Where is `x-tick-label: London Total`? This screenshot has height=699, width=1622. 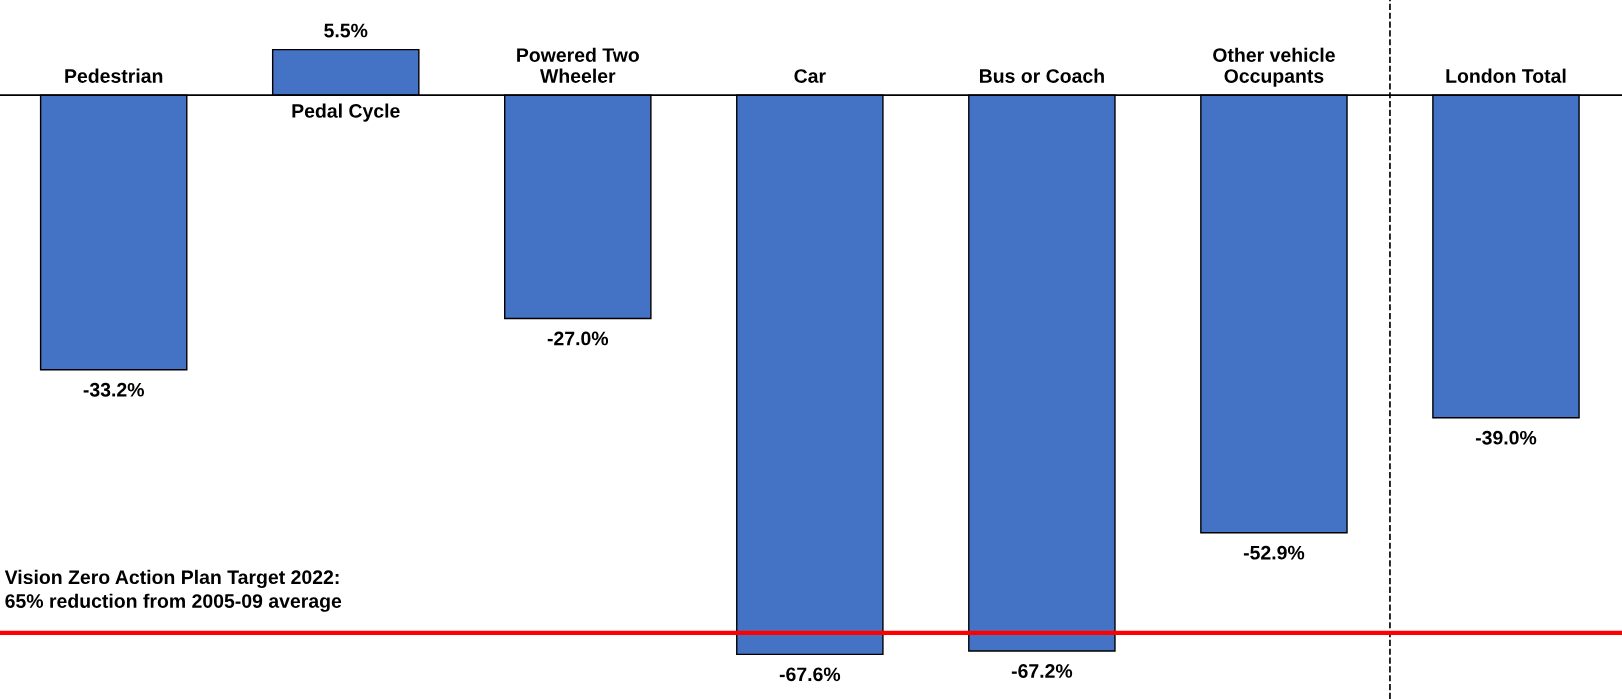 x-tick-label: London Total is located at coordinates (1506, 75).